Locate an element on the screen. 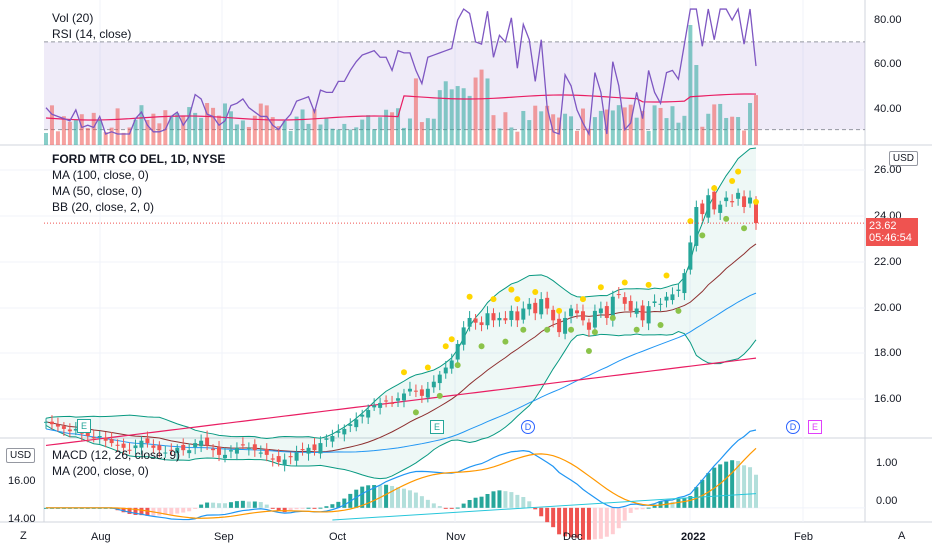 The image size is (932, 550). auto-scale-button: A is located at coordinates (902, 536).